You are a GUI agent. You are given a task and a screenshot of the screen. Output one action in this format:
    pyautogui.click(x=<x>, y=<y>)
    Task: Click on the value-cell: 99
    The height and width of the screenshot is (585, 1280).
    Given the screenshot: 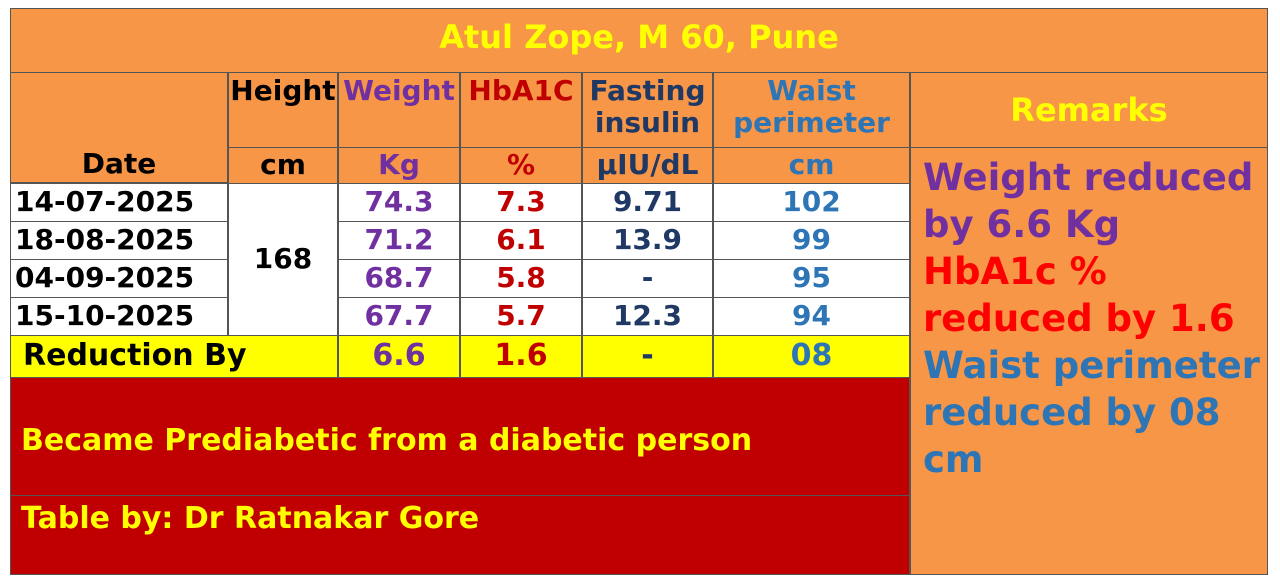 What is the action you would take?
    pyautogui.click(x=811, y=240)
    